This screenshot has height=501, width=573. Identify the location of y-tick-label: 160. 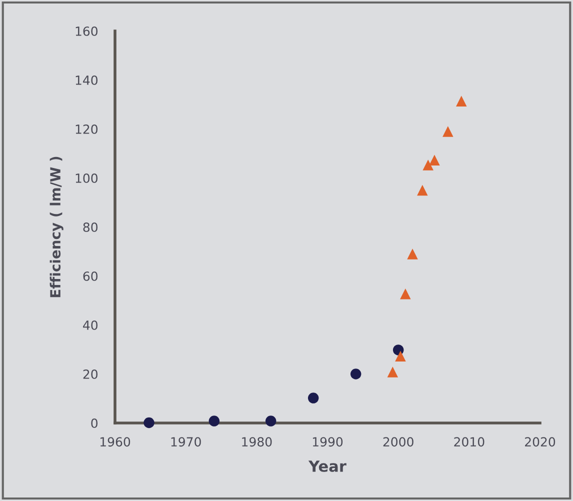
(87, 31).